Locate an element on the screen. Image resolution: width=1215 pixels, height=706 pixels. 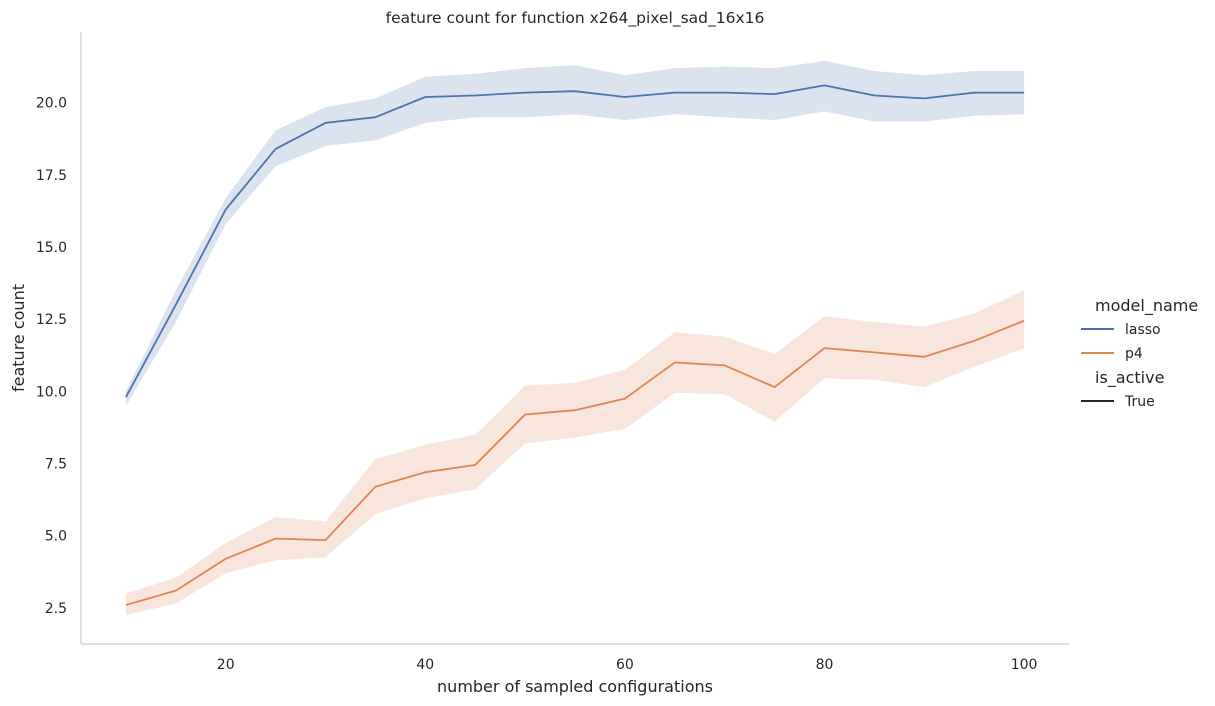
y-tick-labels: 2.5 5.0 7.5 10.0 12.5 15.0 17.5 20.0 is located at coordinates (51, 356).